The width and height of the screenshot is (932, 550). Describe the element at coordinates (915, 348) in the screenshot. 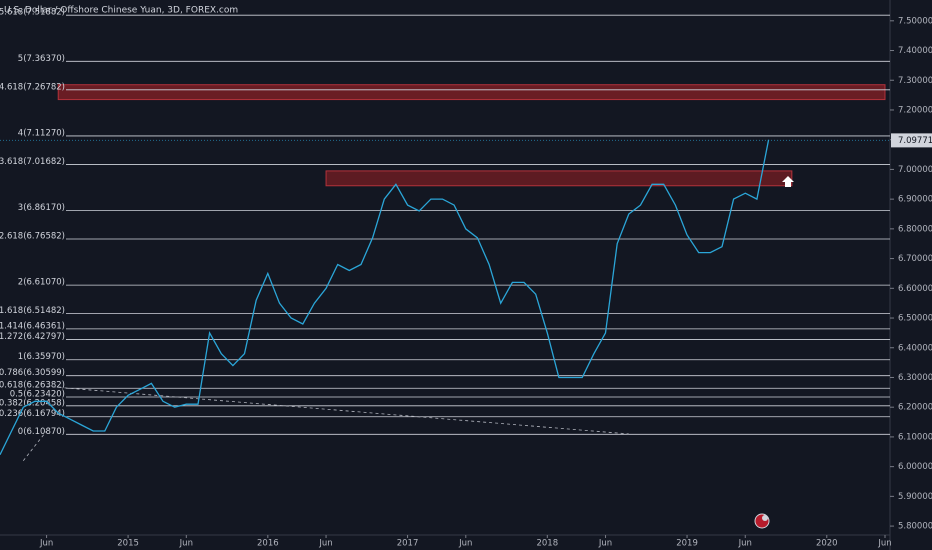

I see `y-tick-label: 6.40000` at that location.